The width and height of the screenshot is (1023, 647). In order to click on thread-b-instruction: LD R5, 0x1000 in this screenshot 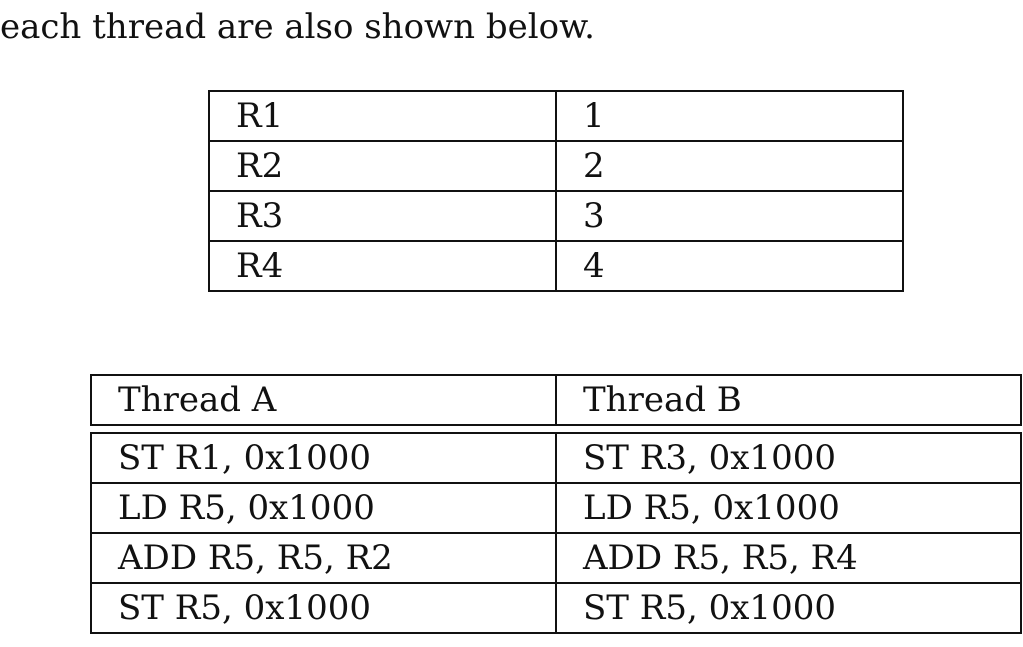, I will do `click(788, 508)`.